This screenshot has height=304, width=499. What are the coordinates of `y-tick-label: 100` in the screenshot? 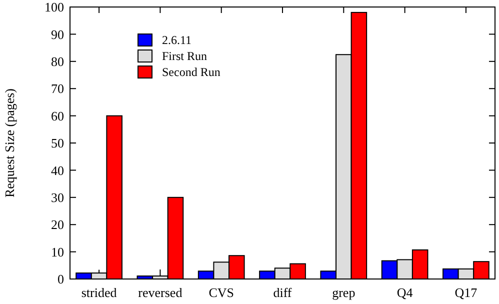 It's located at (54, 7).